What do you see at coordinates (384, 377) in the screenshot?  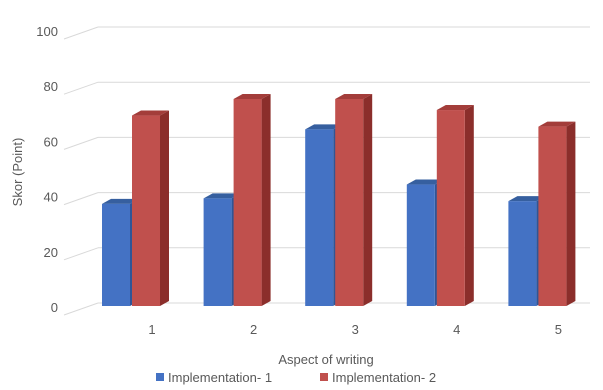 I see `legend-label-implementation-2: Implementation- 2` at bounding box center [384, 377].